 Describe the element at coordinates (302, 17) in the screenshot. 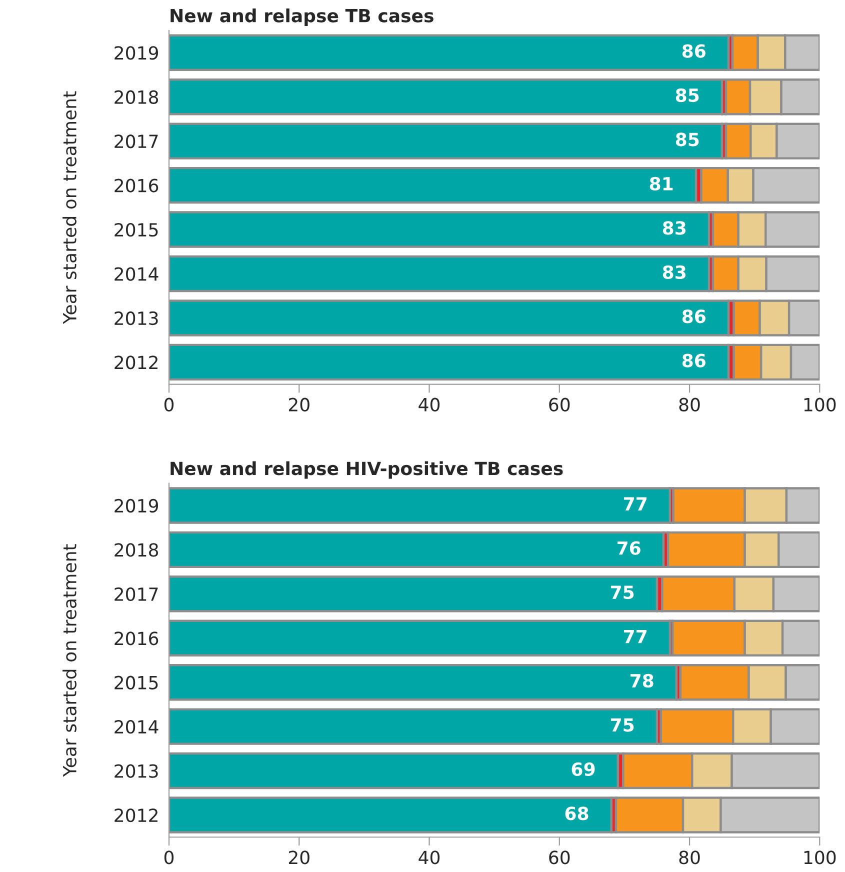

I see `chart-title: New and relapse TB cases` at that location.